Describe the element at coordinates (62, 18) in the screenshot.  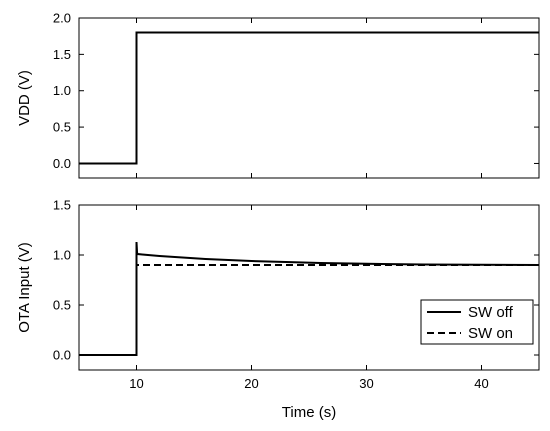
I see `y-tick-label: 2.0` at that location.